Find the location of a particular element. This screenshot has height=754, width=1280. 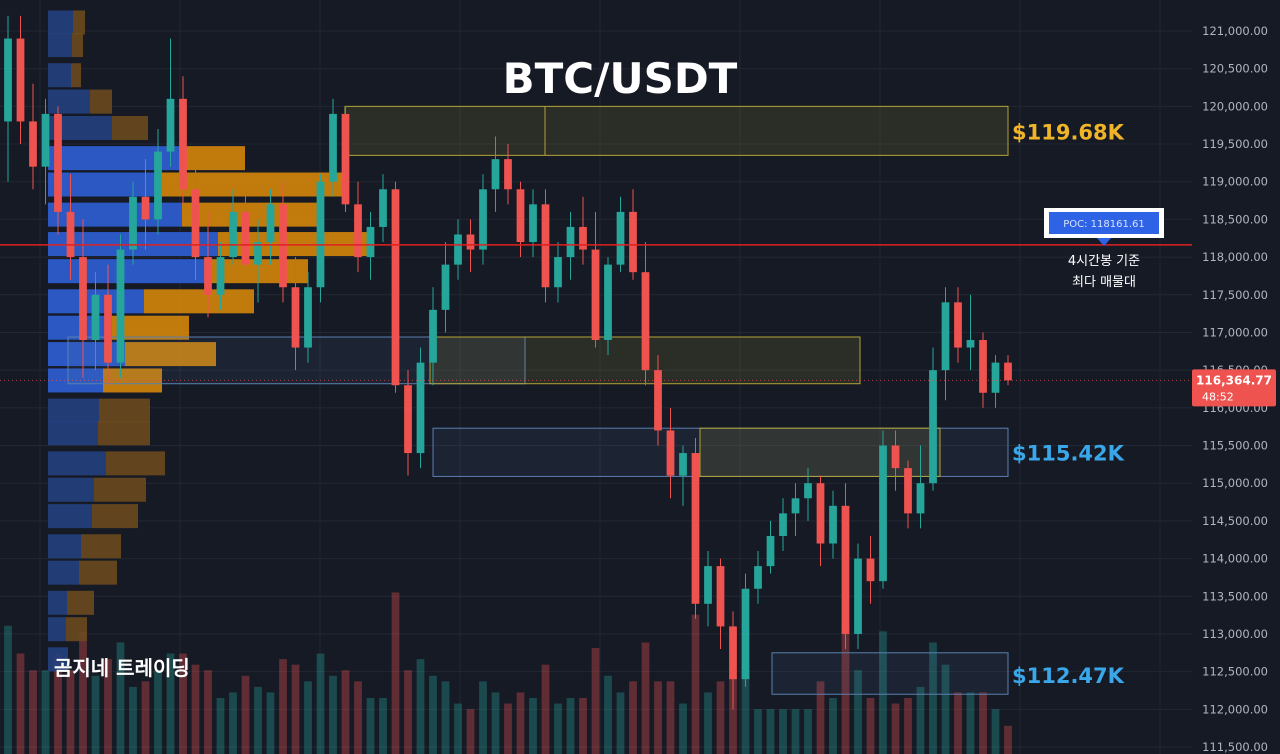

axis-tick-label: 119,500.00 is located at coordinates (1235, 144).